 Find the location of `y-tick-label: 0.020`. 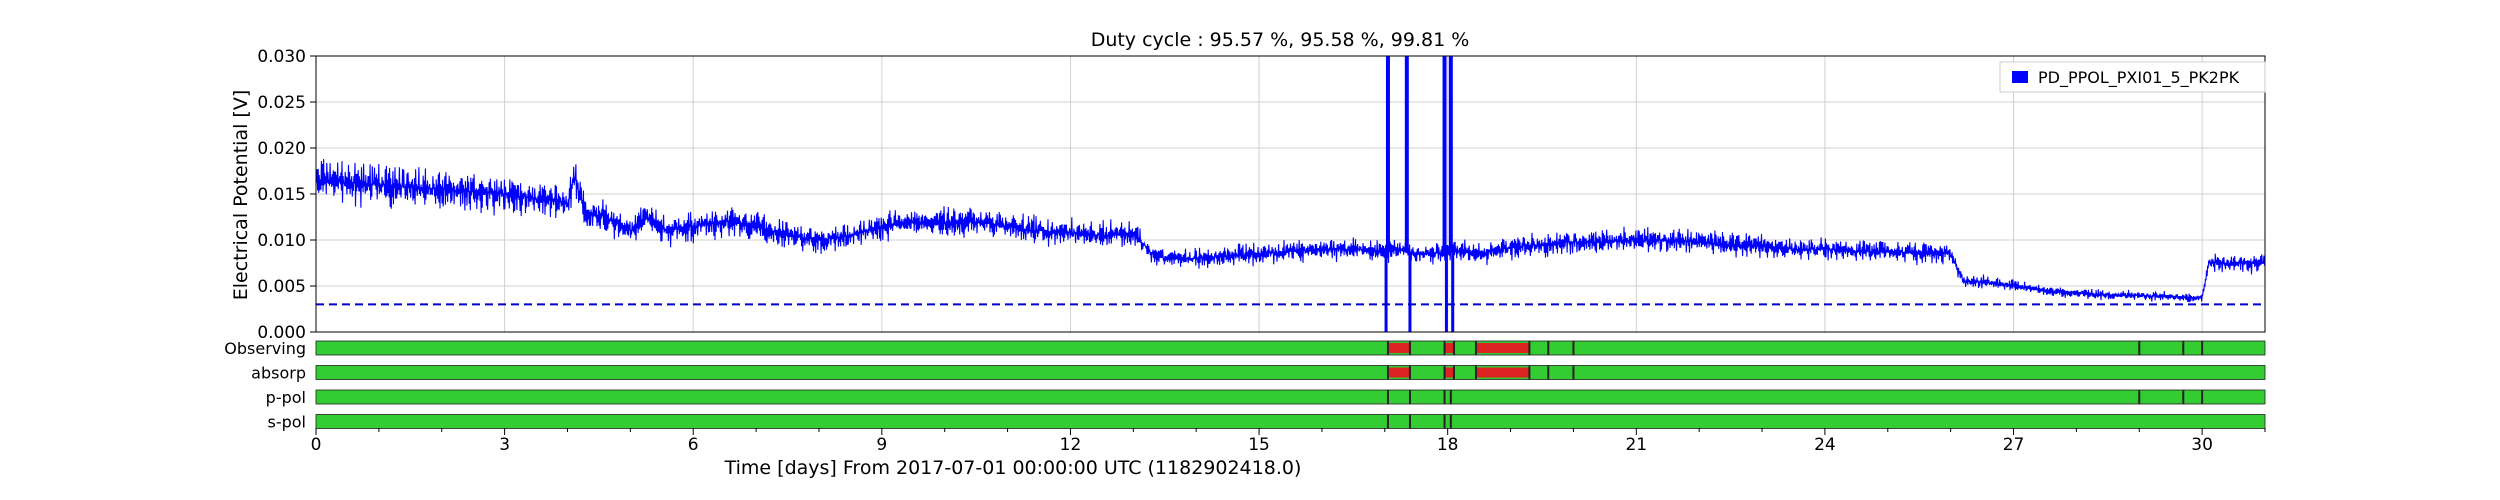

y-tick-label: 0.020 is located at coordinates (281, 149).